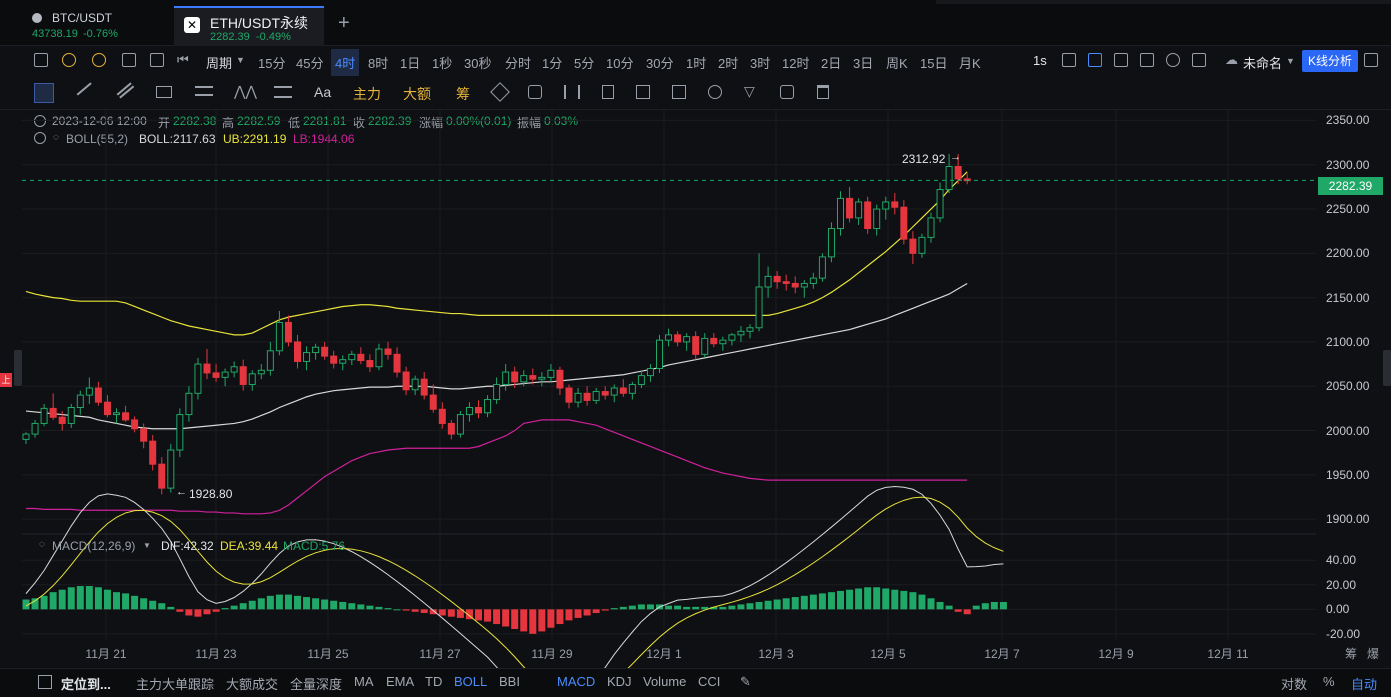 Image resolution: width=1391 pixels, height=697 pixels. Describe the element at coordinates (463, 94) in the screenshot. I see `chip-button: 筹` at that location.